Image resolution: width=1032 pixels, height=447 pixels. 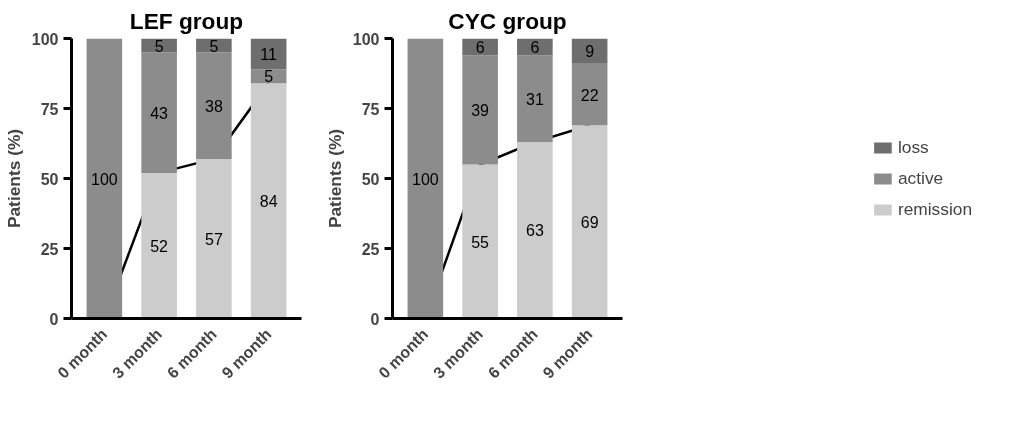 What do you see at coordinates (186, 20) in the screenshot?
I see `chart-title: LEF group` at bounding box center [186, 20].